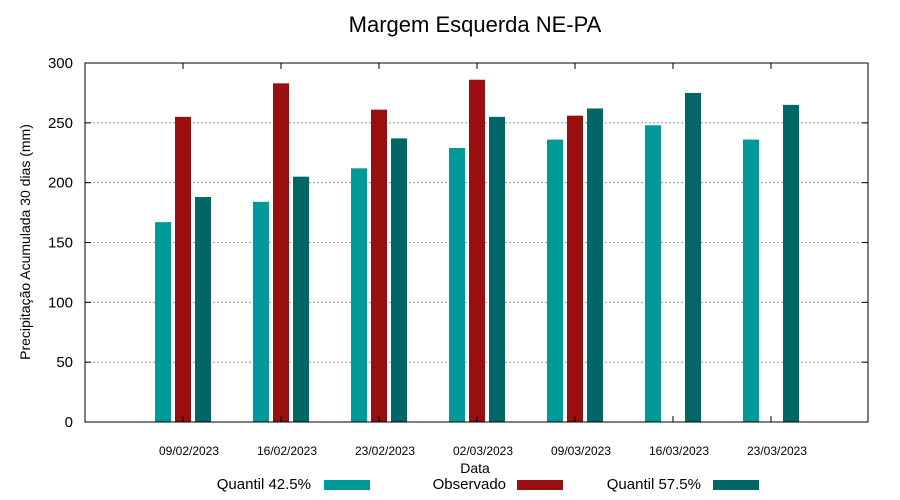 The width and height of the screenshot is (900, 500). I want to click on x-tick-label: 16/03/2023, so click(679, 451).